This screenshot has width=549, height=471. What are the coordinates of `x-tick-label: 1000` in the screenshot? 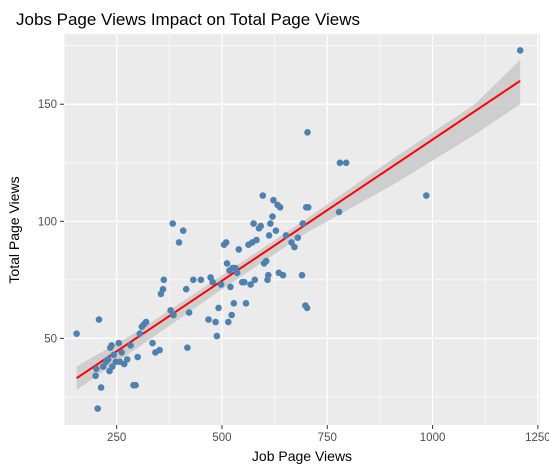 It's located at (433, 438).